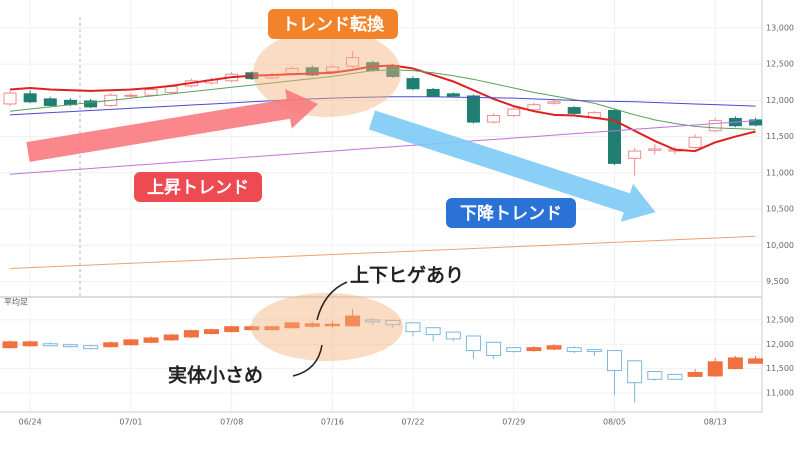 This screenshot has width=800, height=450. What do you see at coordinates (780, 209) in the screenshot?
I see `y-tick-label: 10,500` at bounding box center [780, 209].